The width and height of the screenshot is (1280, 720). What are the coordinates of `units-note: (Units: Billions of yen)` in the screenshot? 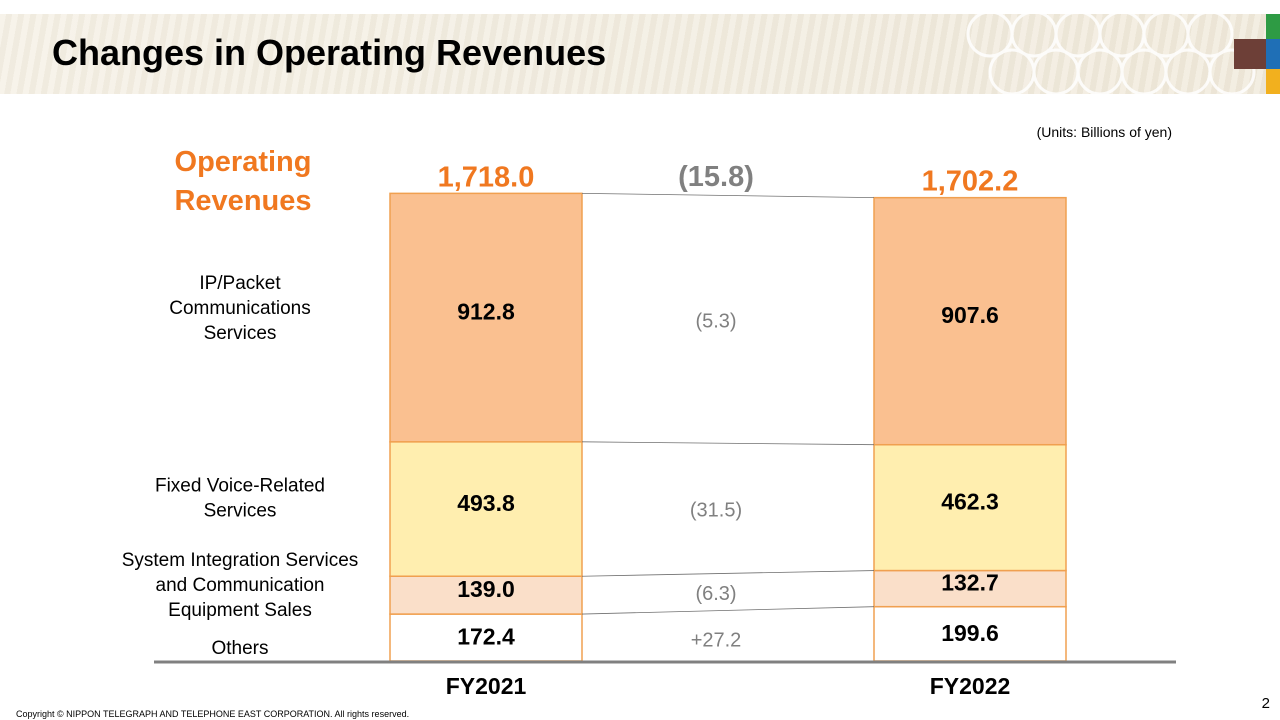 It's located at (1104, 132).